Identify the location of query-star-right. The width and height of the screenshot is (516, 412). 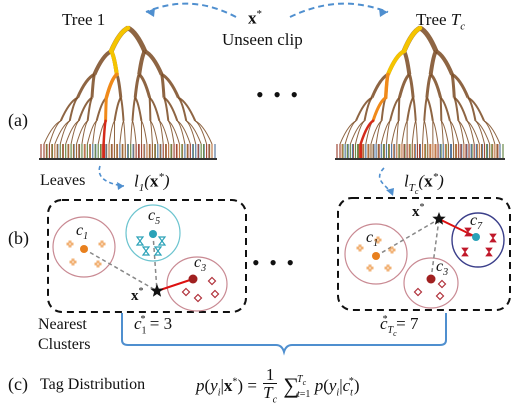
(439, 218).